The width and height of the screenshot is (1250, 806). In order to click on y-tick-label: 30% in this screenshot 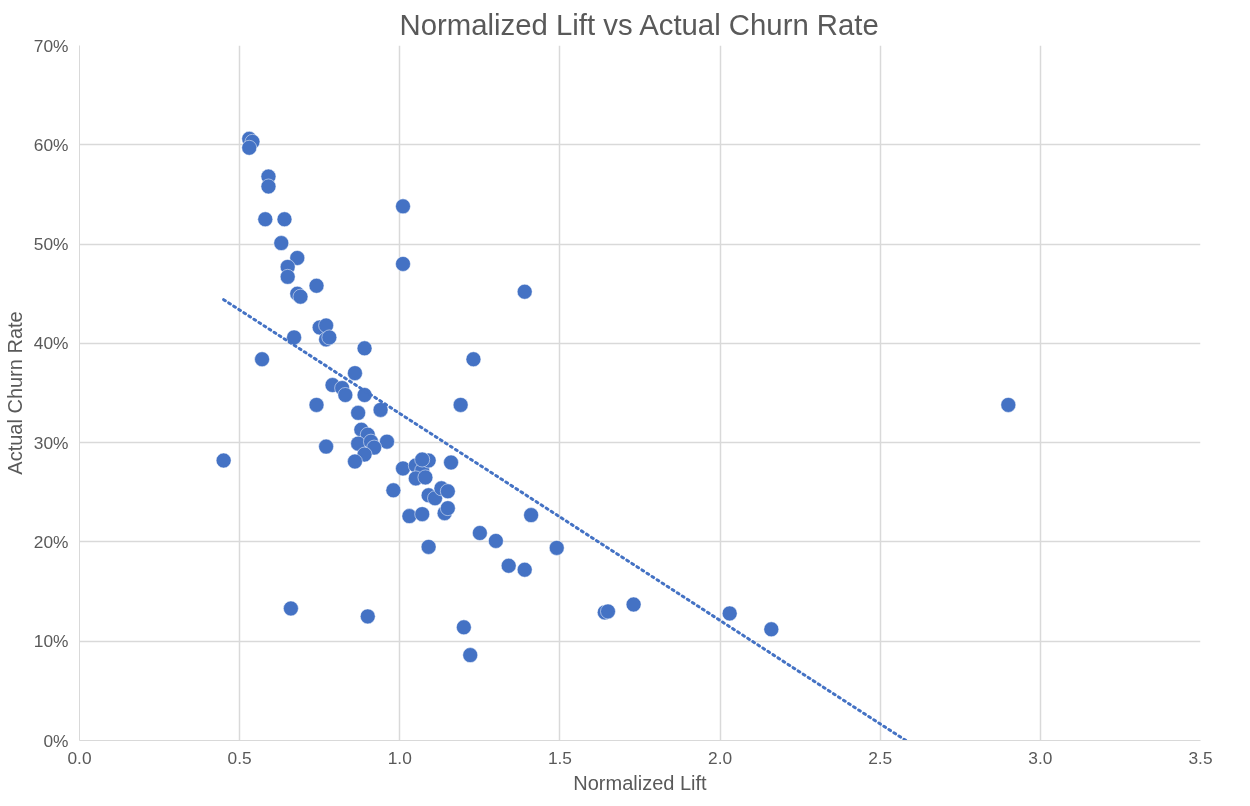, I will do `click(51, 442)`.